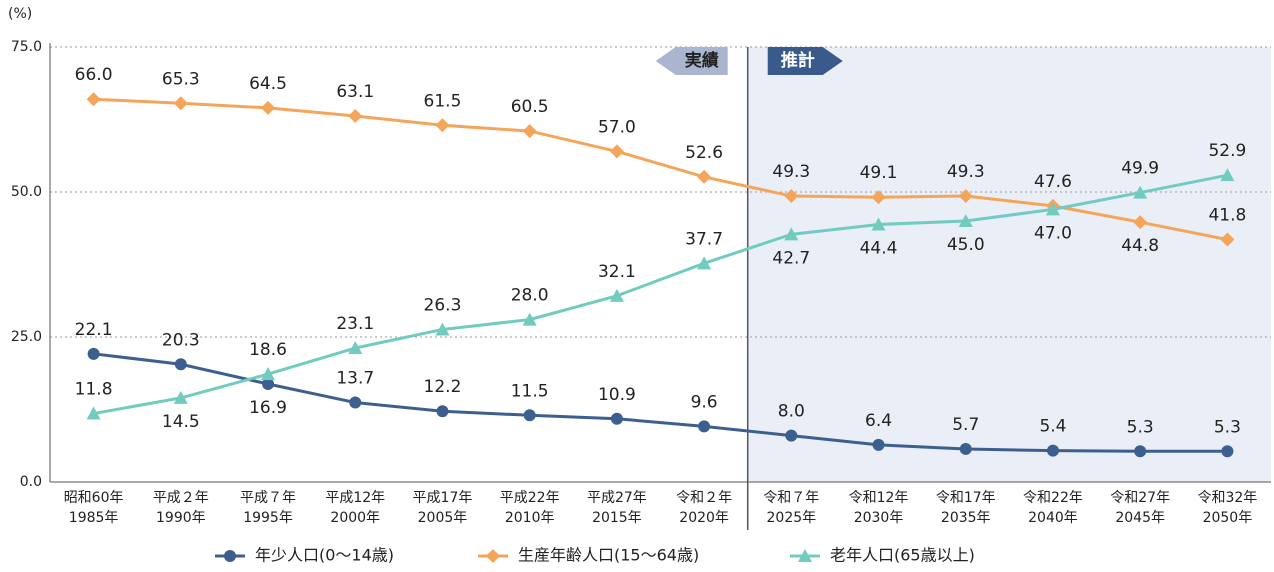 This screenshot has height=572, width=1274. Describe the element at coordinates (181, 340) in the screenshot. I see `value-label: 20.3` at that location.